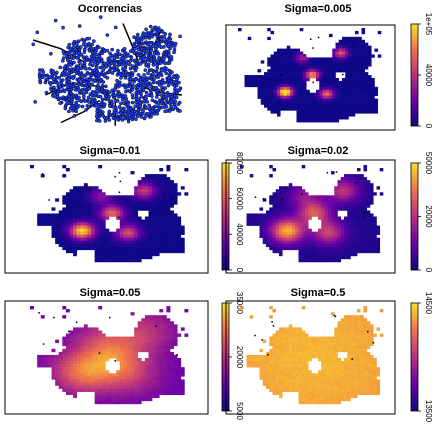  I want to click on point-mark, so click(310, 39).